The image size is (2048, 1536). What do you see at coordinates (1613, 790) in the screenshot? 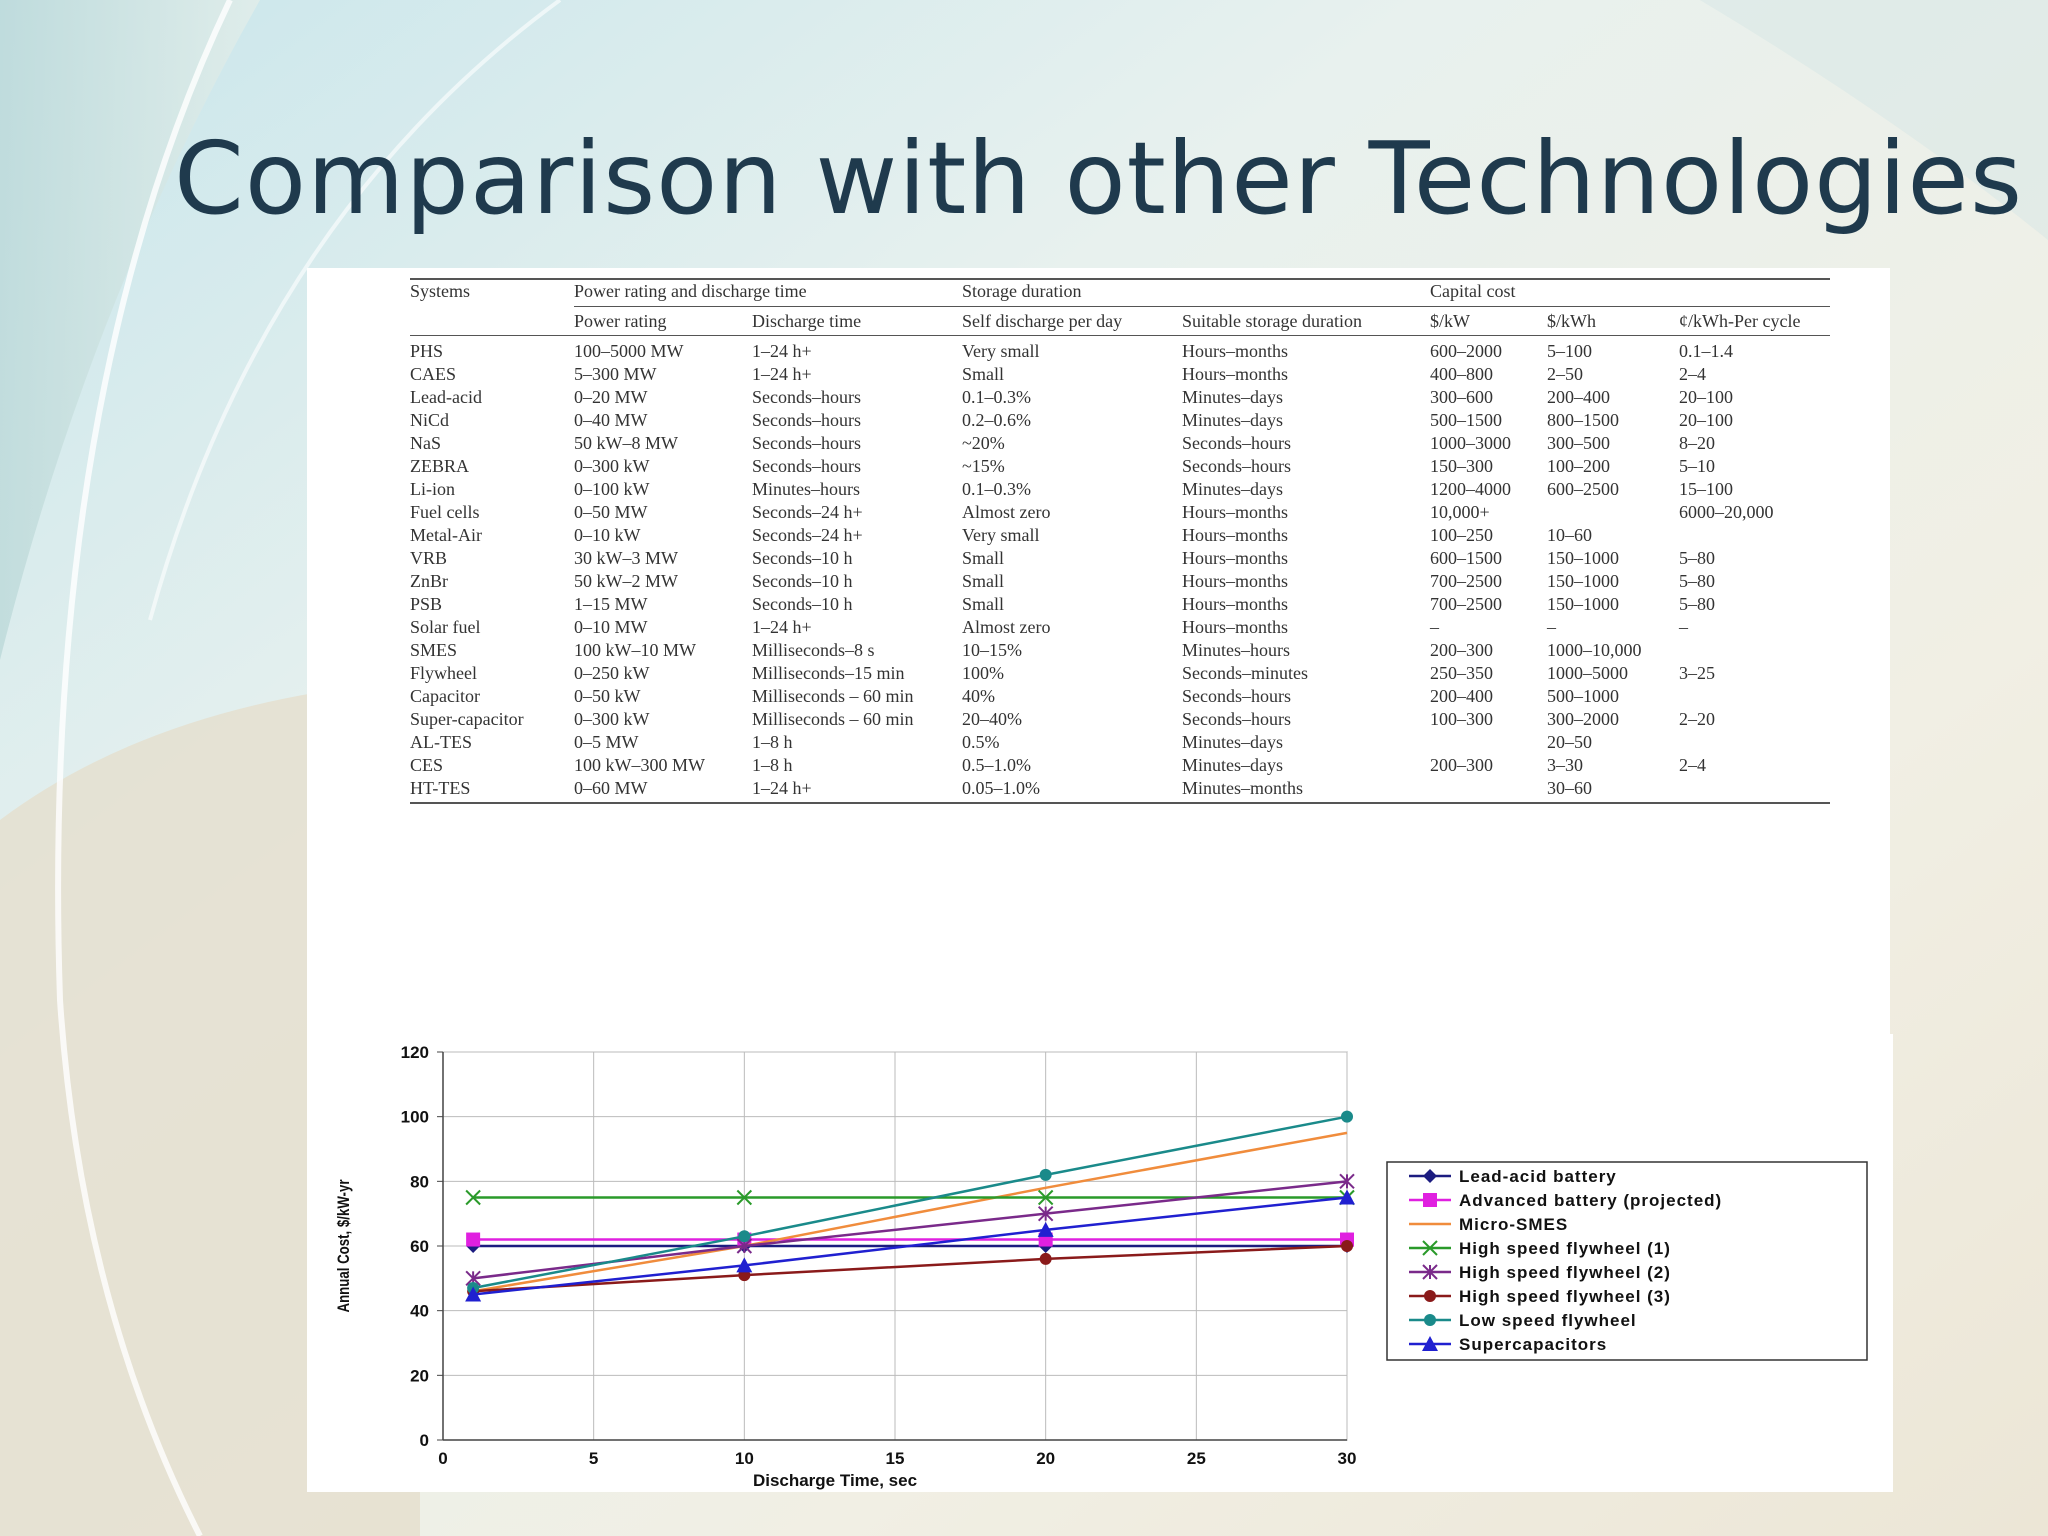
I see `cell-cost-kwh: 30–60` at bounding box center [1613, 790].